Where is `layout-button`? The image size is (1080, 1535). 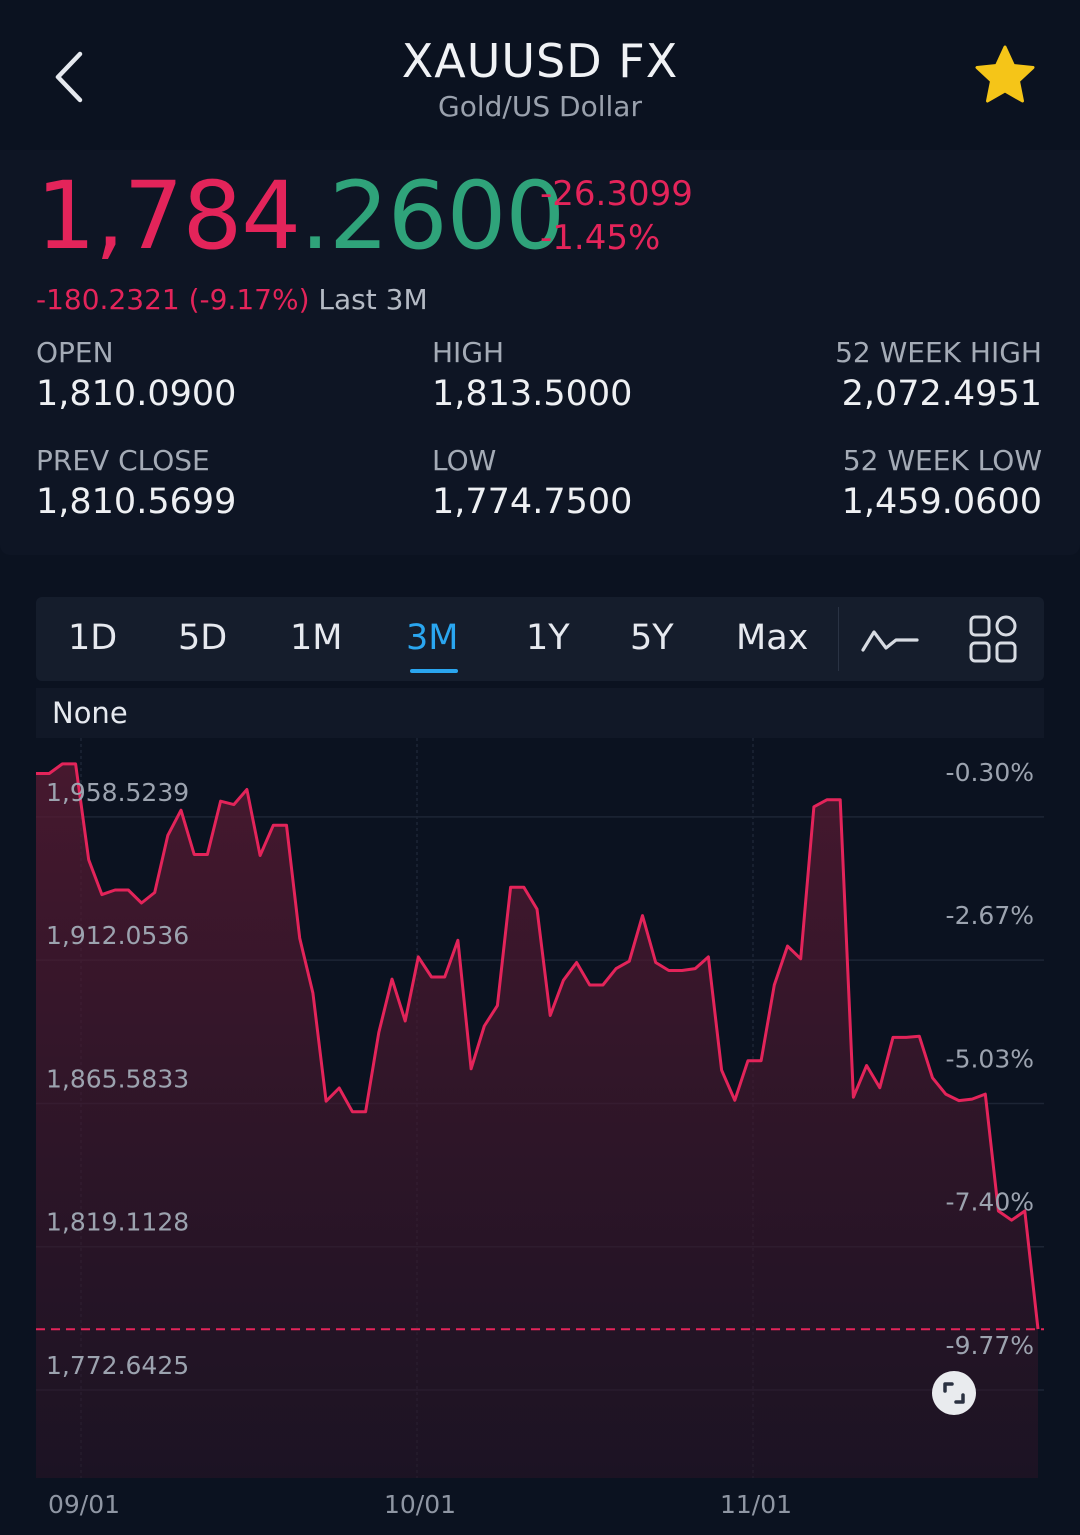 layout-button is located at coordinates (993, 639).